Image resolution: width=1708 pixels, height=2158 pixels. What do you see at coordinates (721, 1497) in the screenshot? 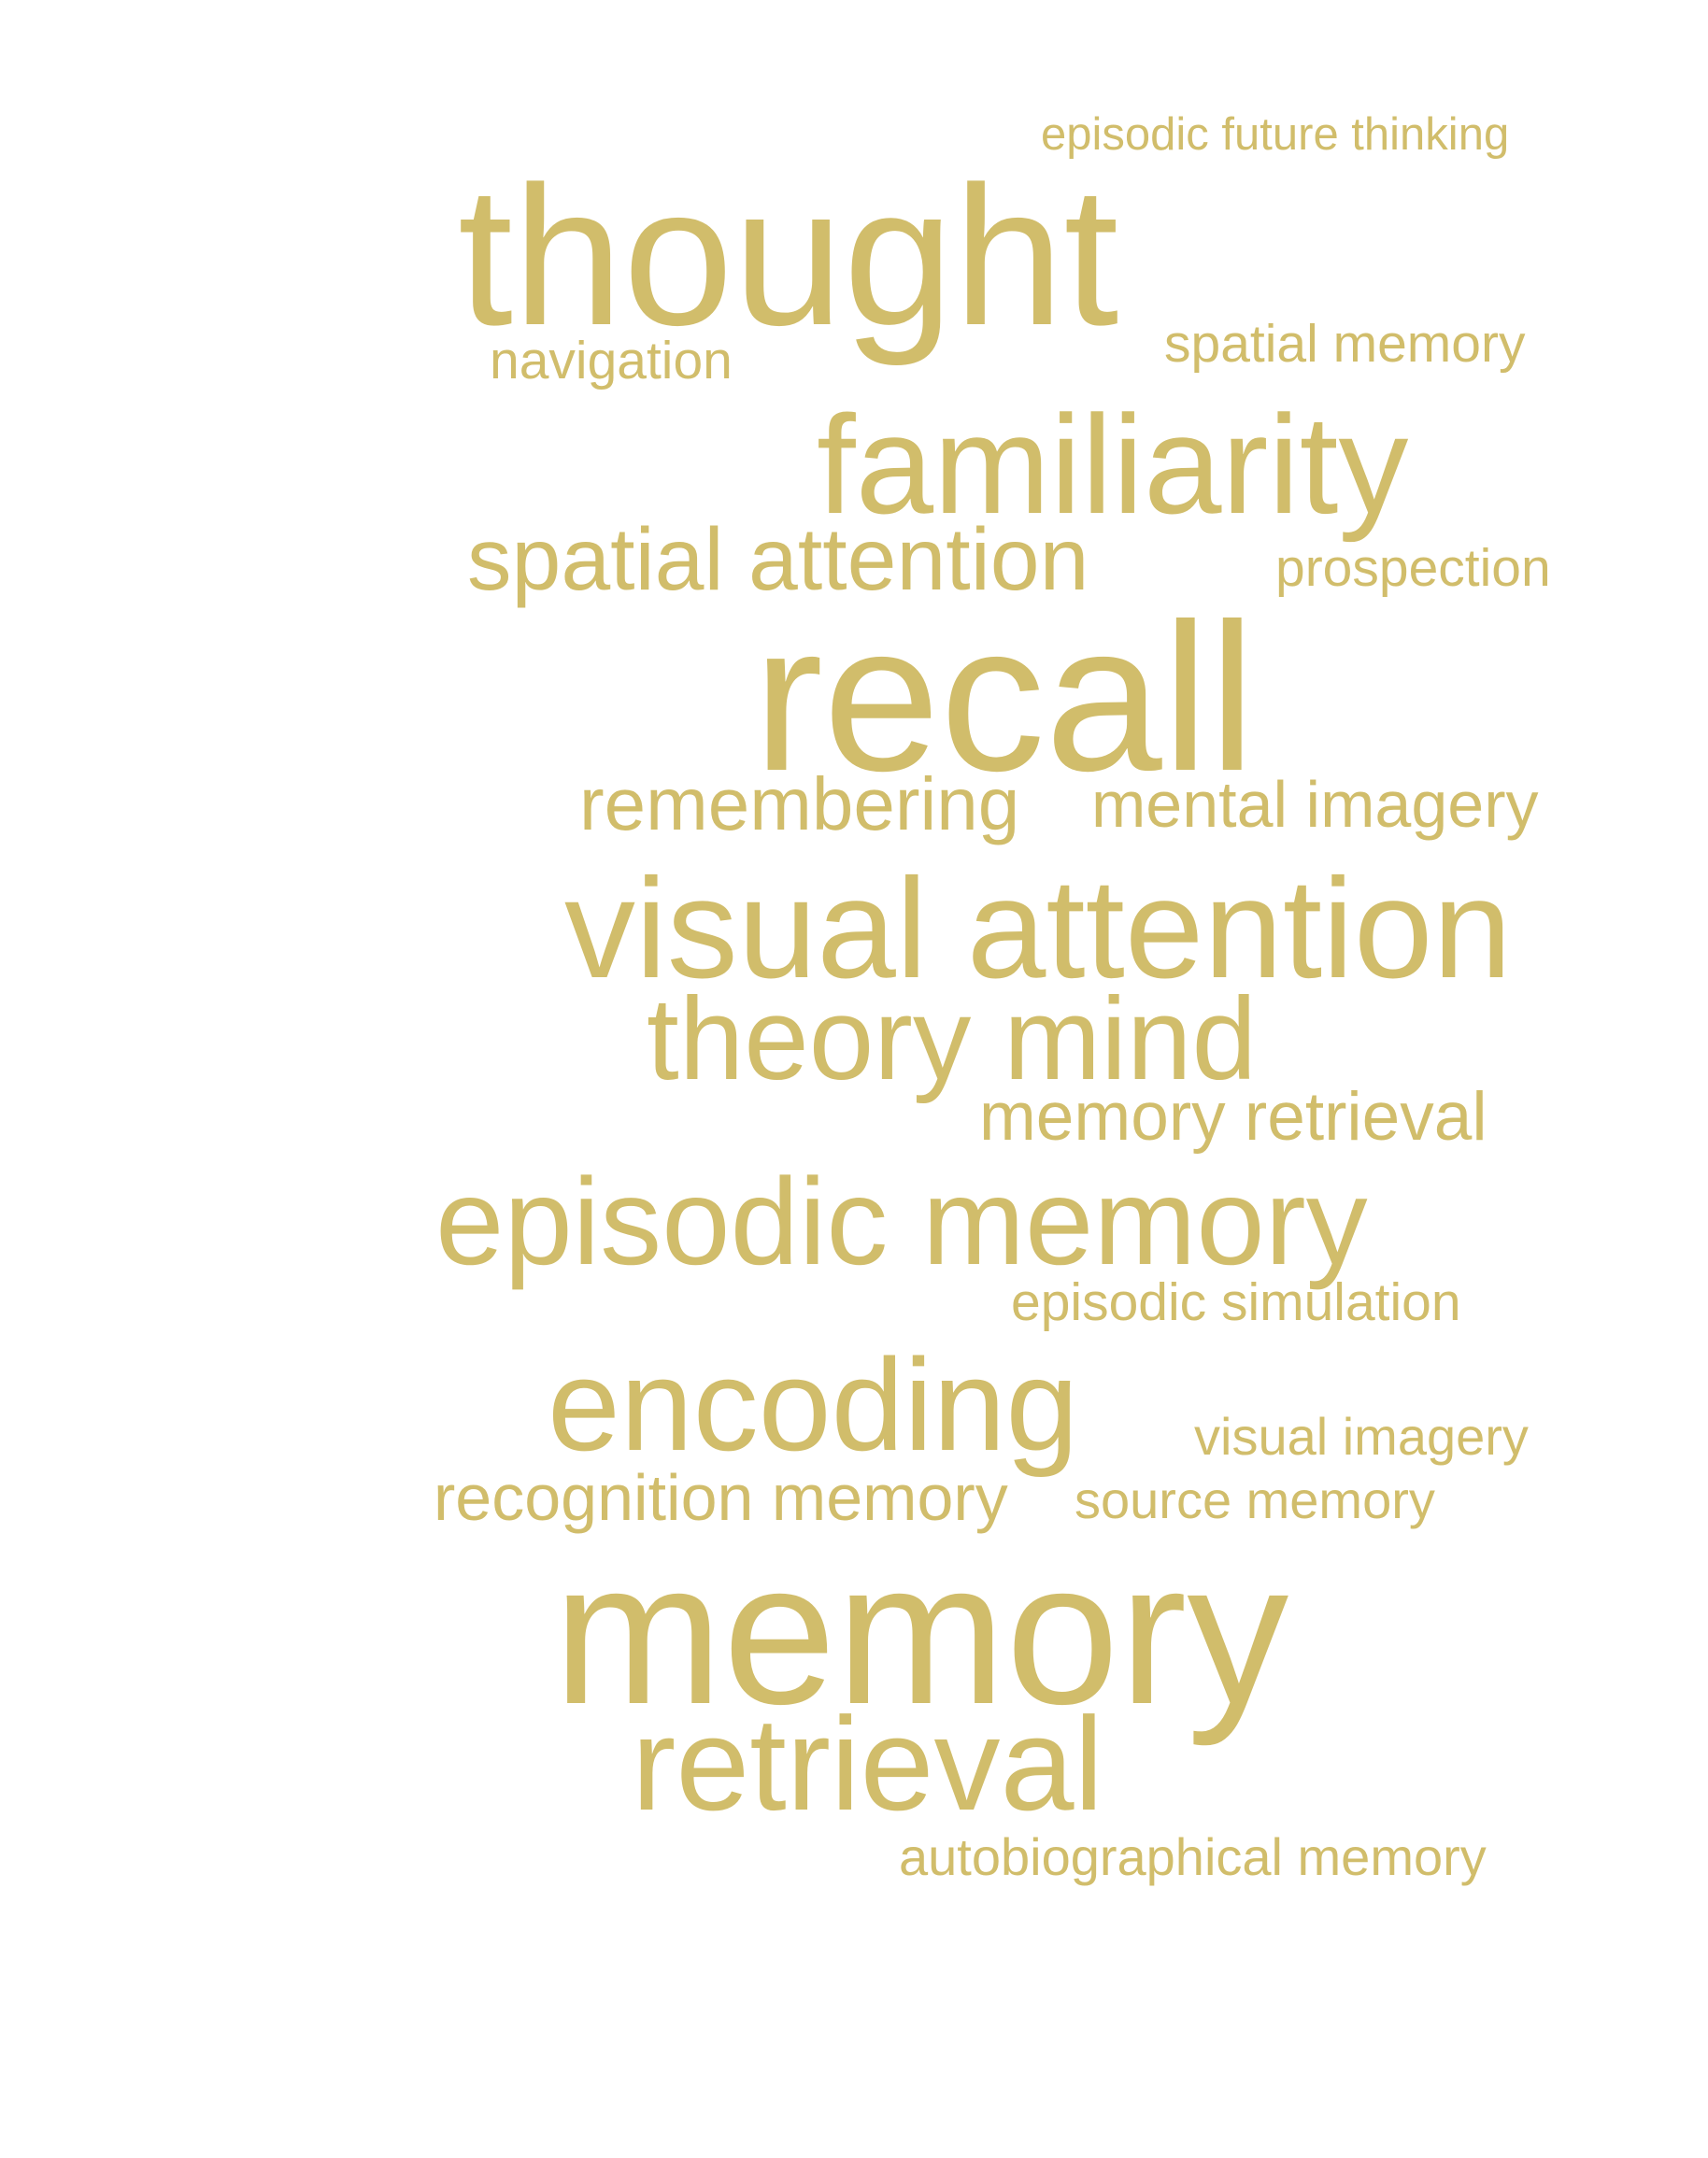
I see `word-recognition-memory: recognition memory` at bounding box center [721, 1497].